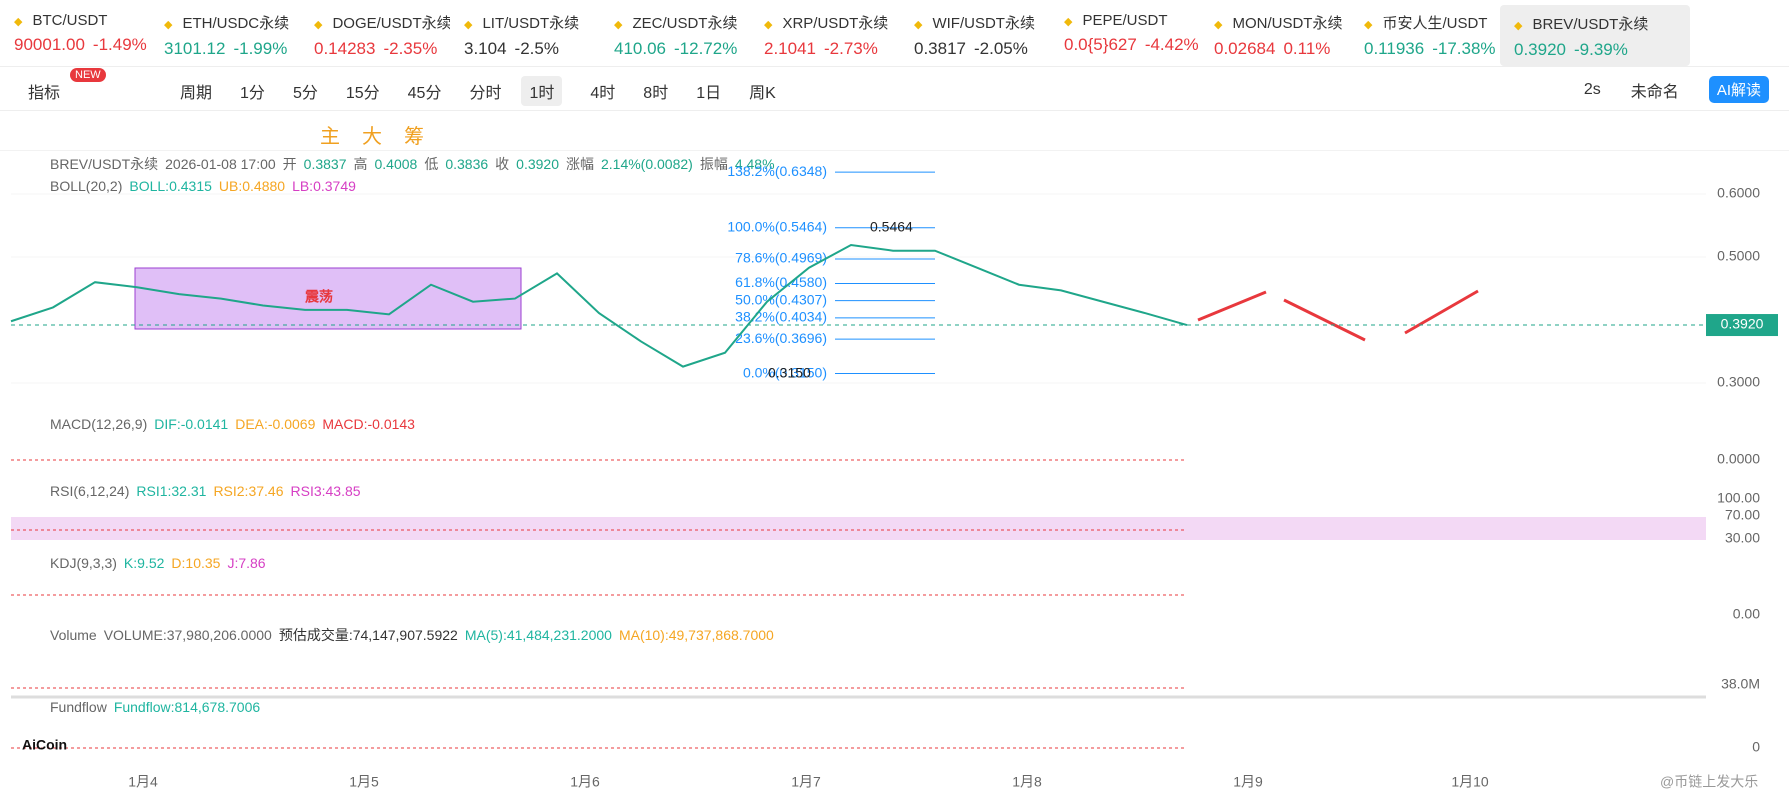 The width and height of the screenshot is (1789, 808). Describe the element at coordinates (330, 137) in the screenshot. I see `tool: 主` at that location.